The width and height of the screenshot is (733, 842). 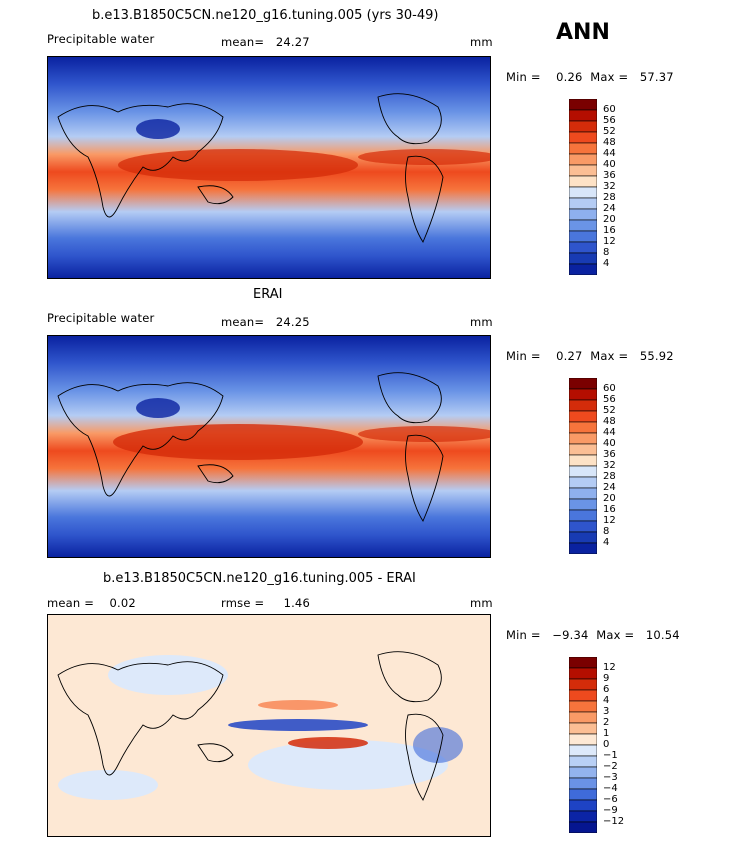 What do you see at coordinates (606, 733) in the screenshot?
I see `colorbar-tick-label: 1` at bounding box center [606, 733].